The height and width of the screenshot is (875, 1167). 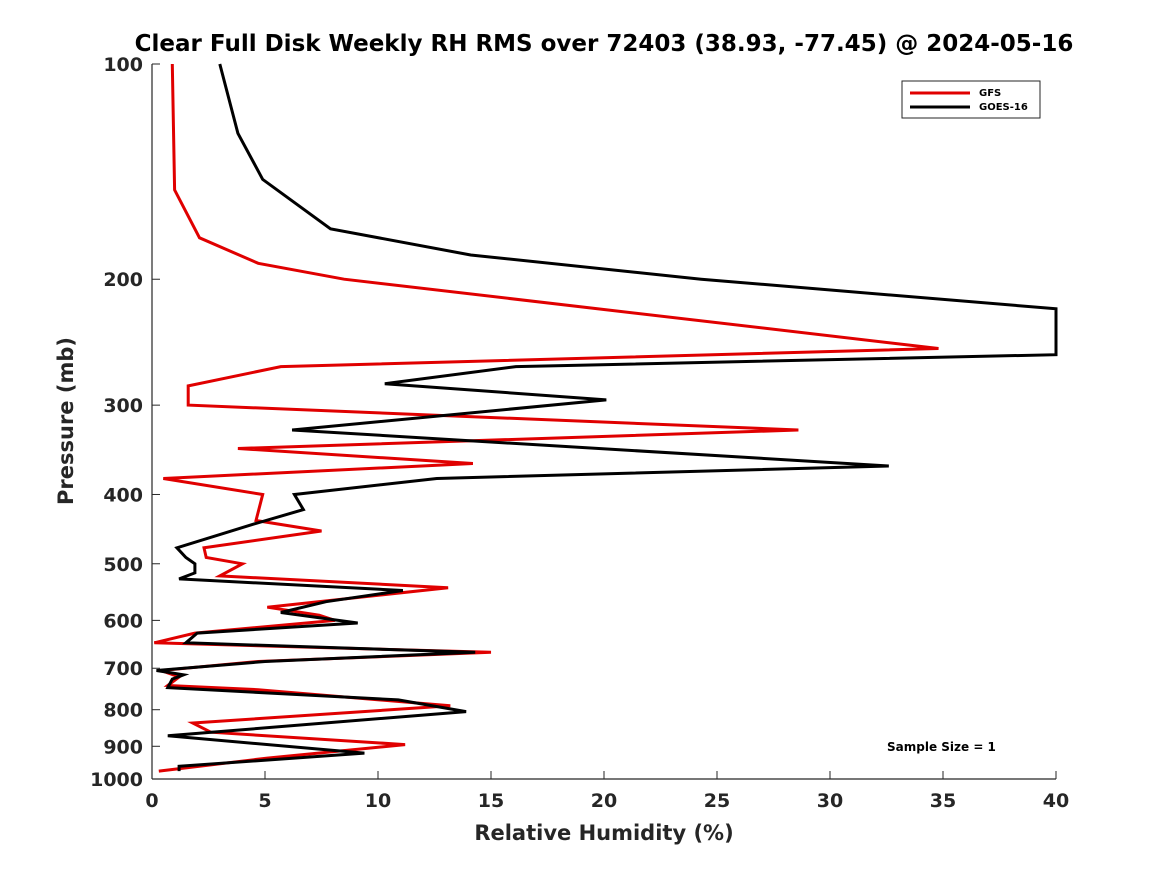 What do you see at coordinates (123, 65) in the screenshot?
I see `y-tick-label: 100` at bounding box center [123, 65].